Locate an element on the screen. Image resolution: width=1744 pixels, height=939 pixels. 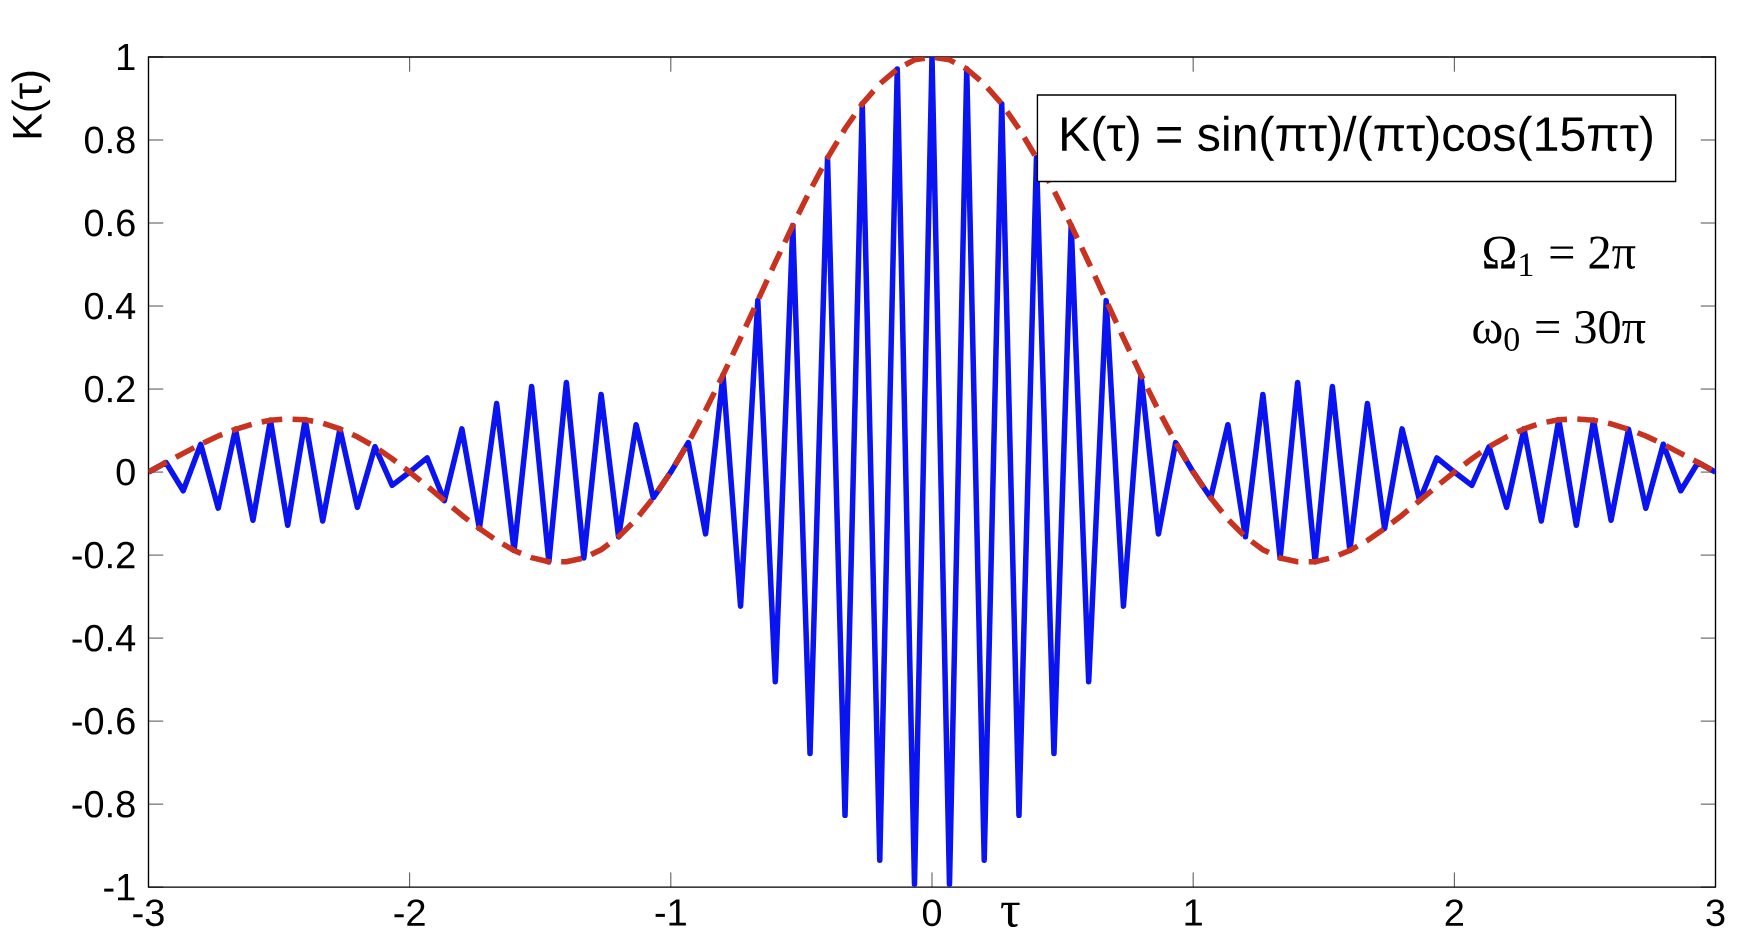
y-tick-label: 0.6 is located at coordinates (109, 223).